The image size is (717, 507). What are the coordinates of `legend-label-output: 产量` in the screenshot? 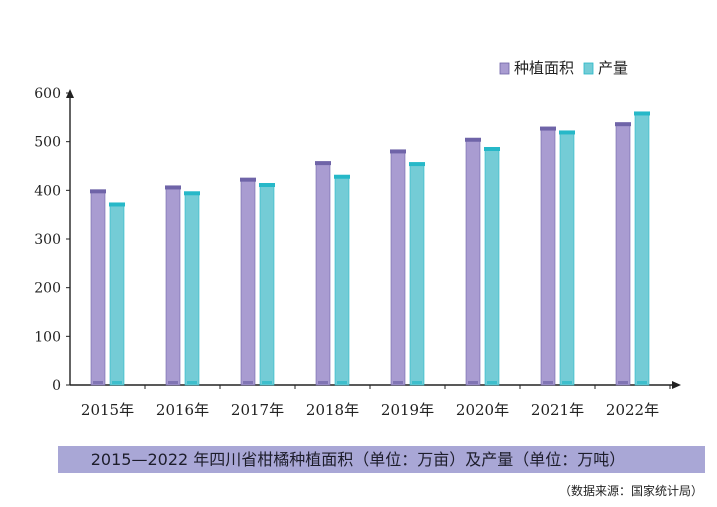 It's located at (613, 68).